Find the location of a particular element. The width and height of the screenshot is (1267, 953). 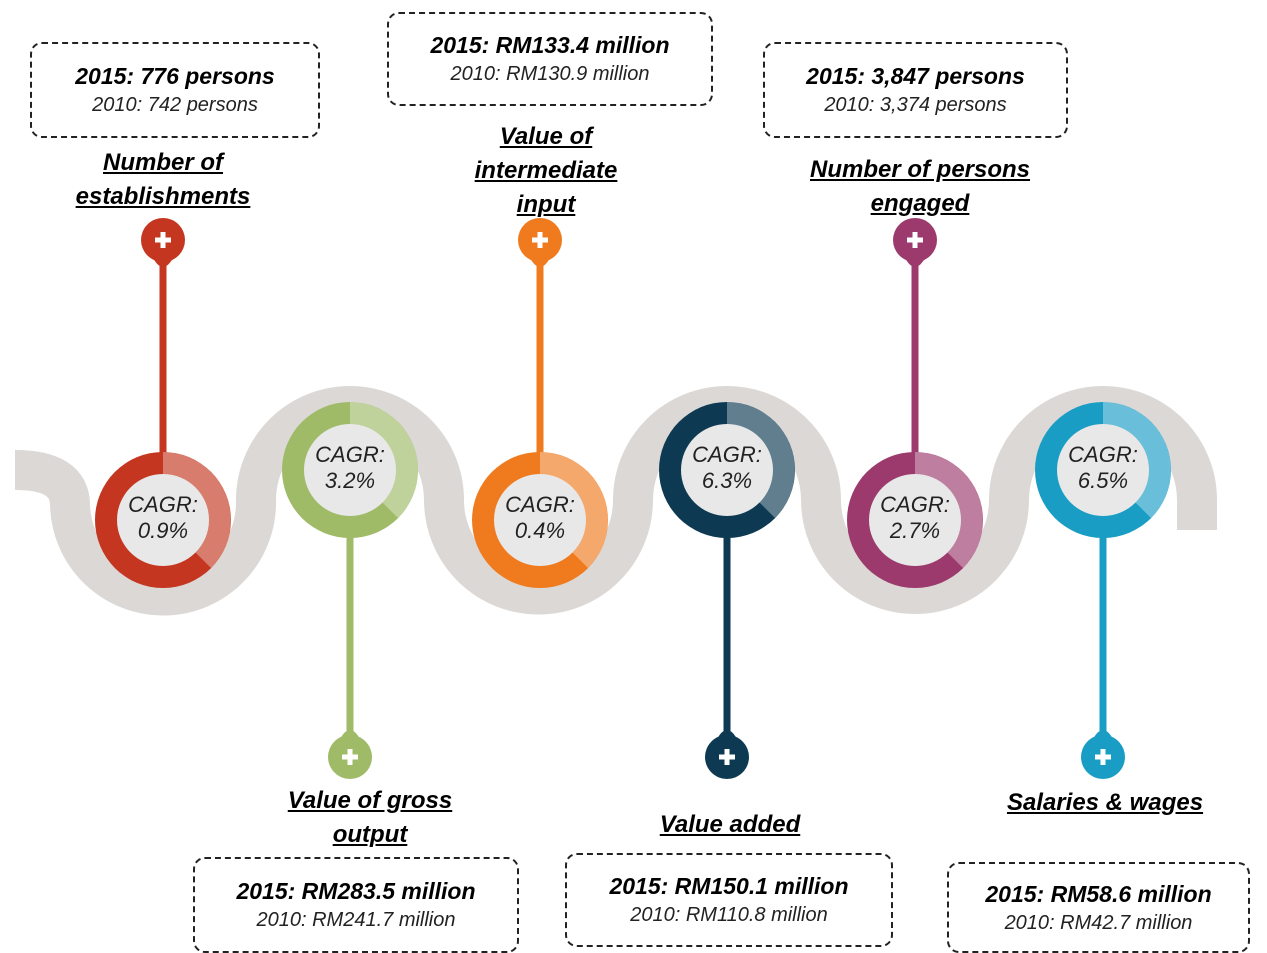

cagr-text: CAGR: 2.7% is located at coordinates (915, 518).